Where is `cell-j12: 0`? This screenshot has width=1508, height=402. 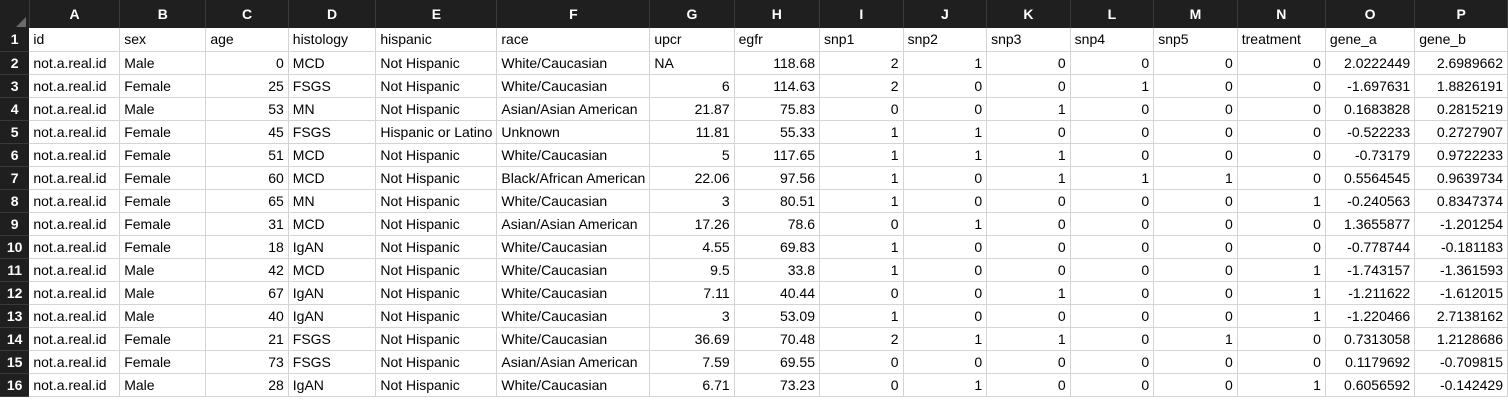 cell-j12: 0 is located at coordinates (945, 293).